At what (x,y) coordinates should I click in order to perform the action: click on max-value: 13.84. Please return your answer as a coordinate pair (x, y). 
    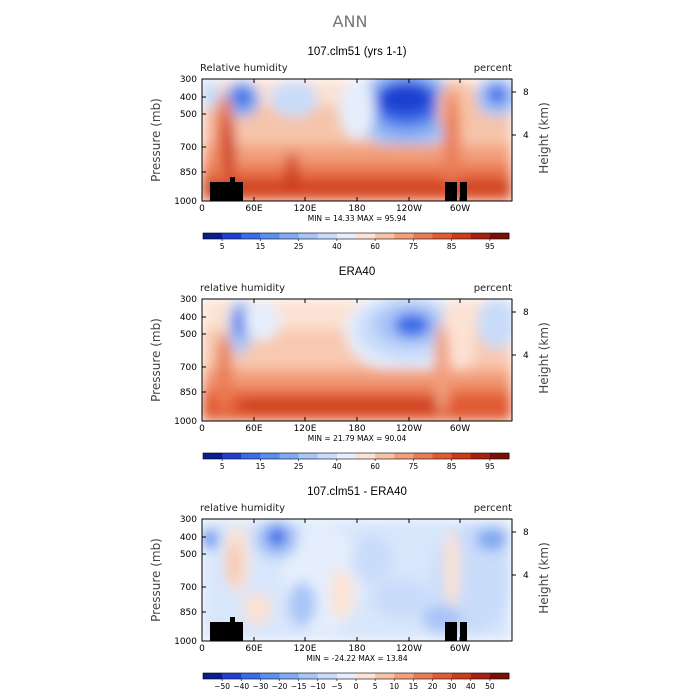
    Looking at the image, I should click on (397, 658).